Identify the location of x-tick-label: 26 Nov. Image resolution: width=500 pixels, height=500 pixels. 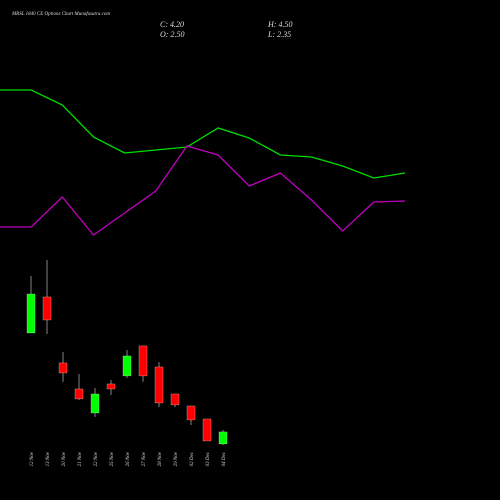
(128, 458).